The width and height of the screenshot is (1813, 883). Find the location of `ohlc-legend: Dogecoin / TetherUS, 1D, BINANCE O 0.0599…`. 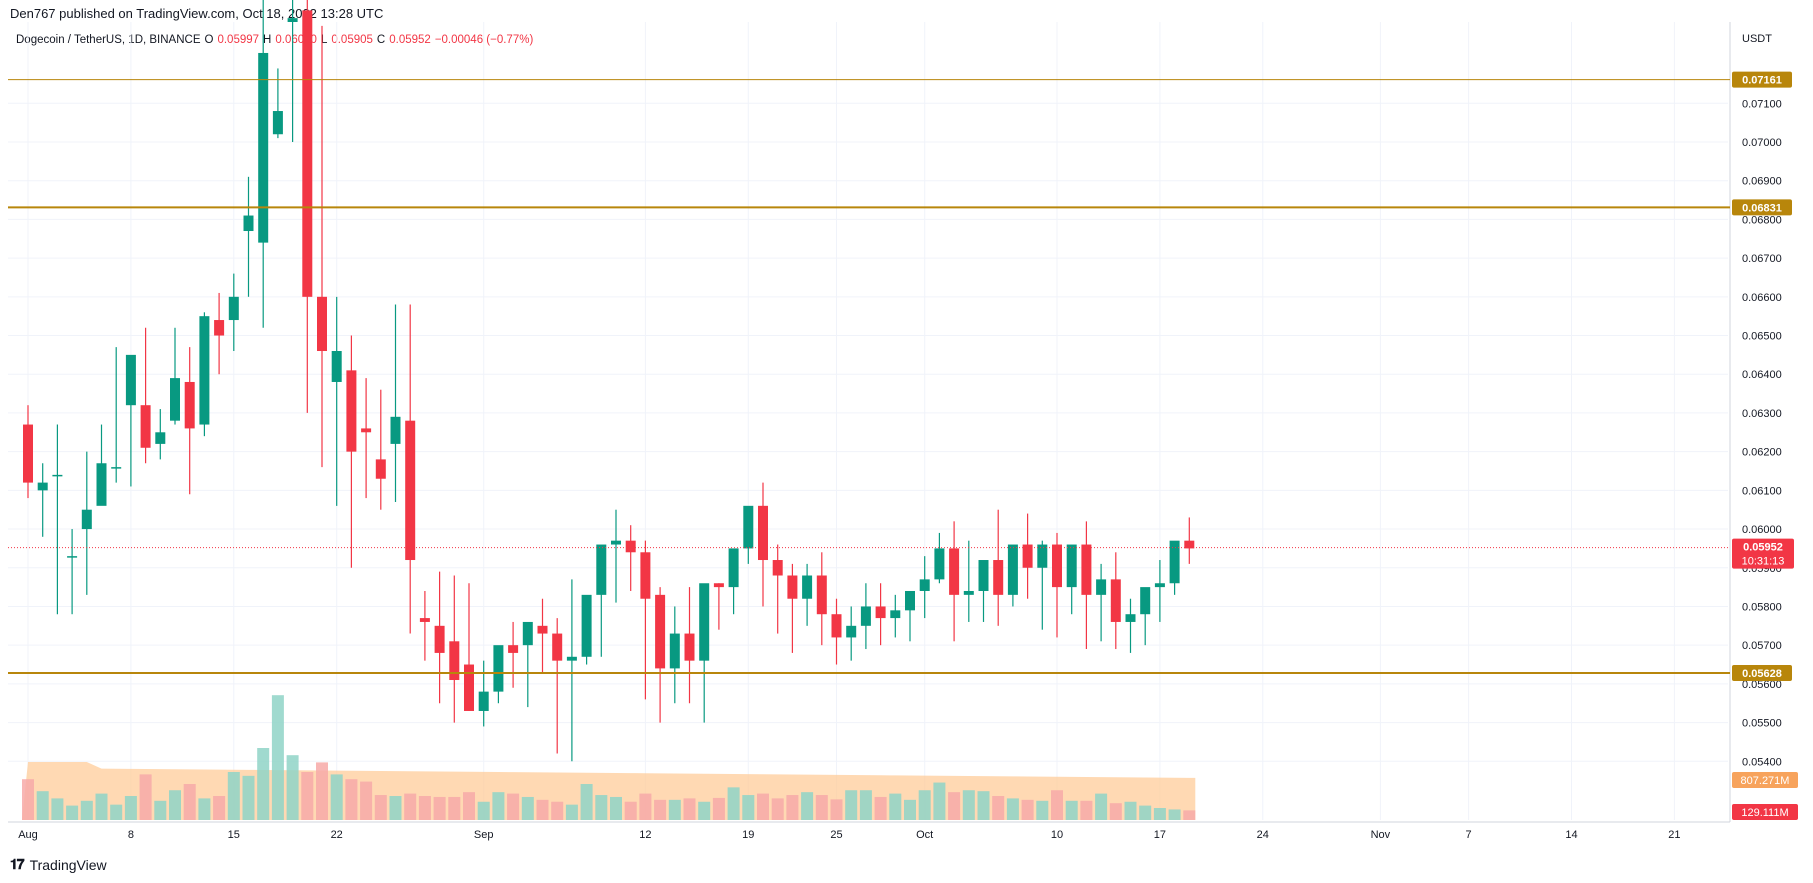

ohlc-legend: Dogecoin / TetherUS, 1D, BINANCE O 0.0599… is located at coordinates (274, 40).